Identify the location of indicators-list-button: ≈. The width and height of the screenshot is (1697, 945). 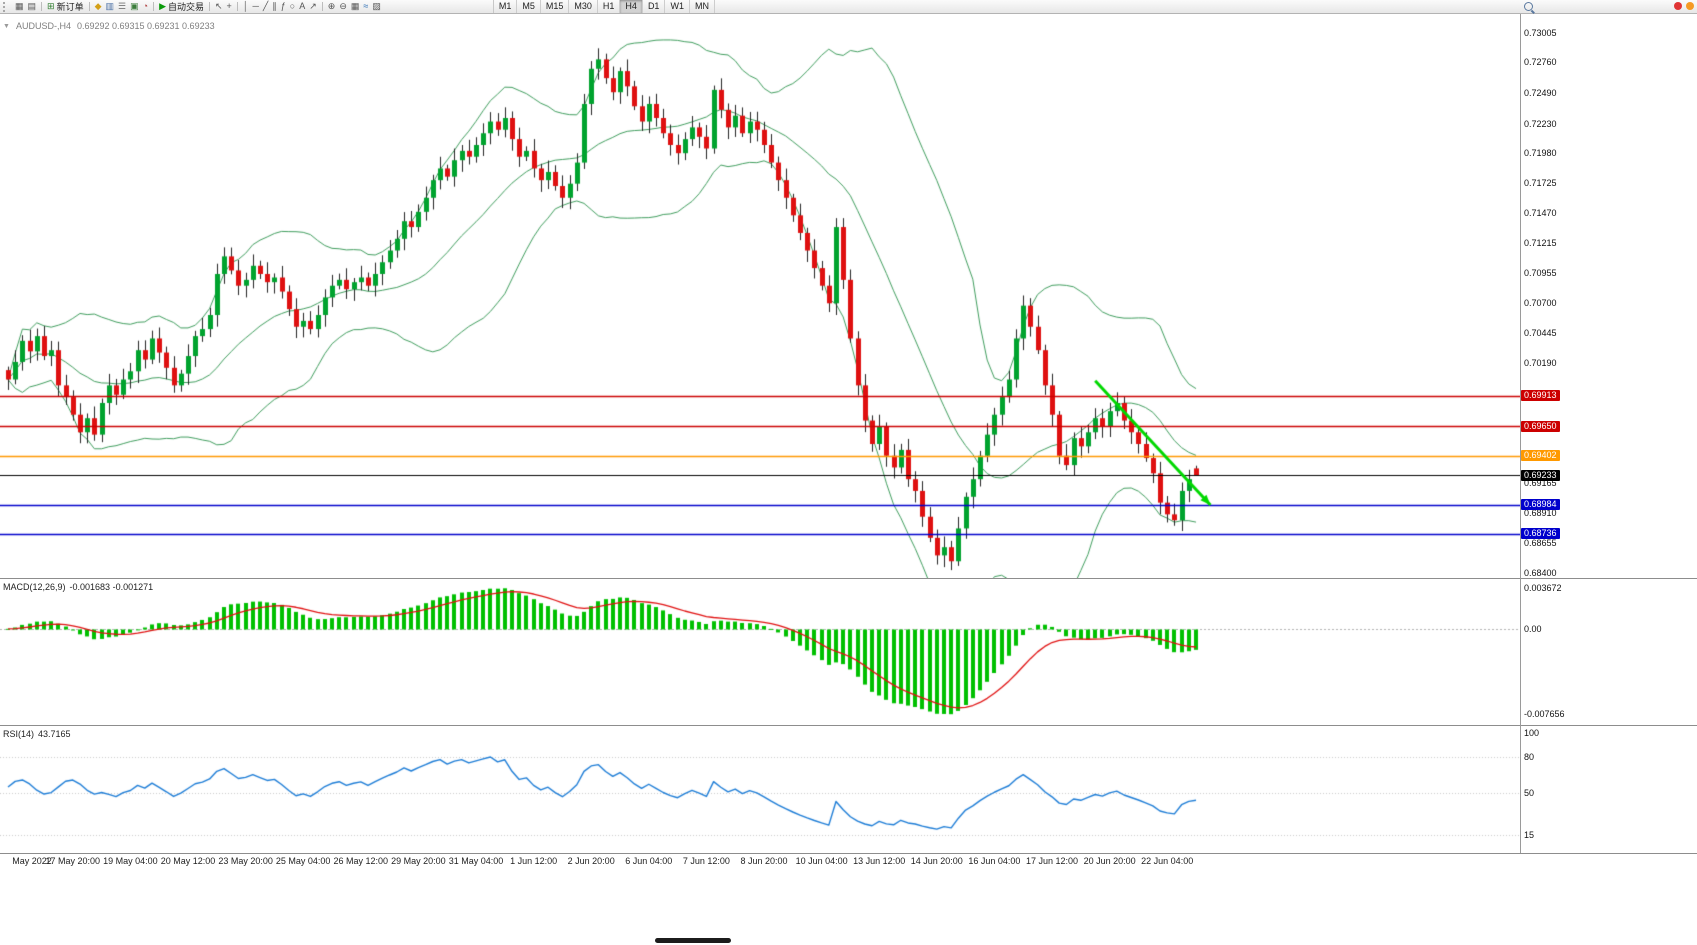
(365, 6).